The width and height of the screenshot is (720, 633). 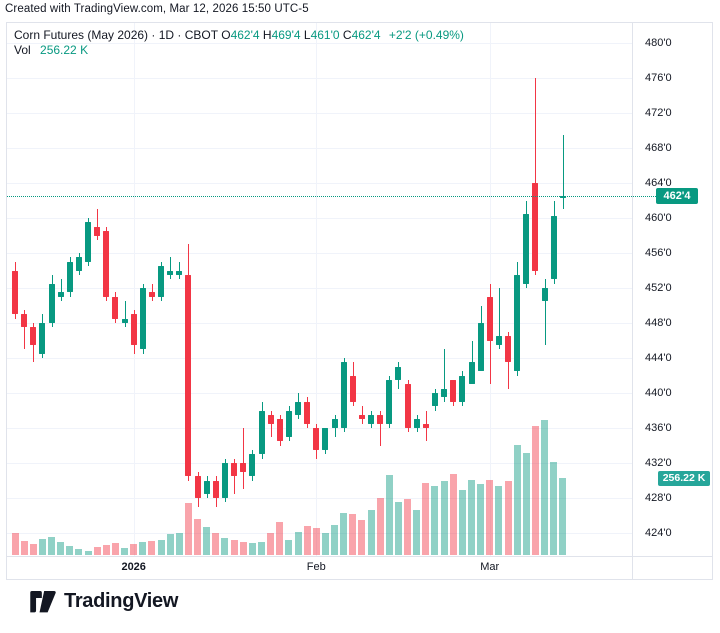 I want to click on volume-label: Vol, so click(x=22, y=50).